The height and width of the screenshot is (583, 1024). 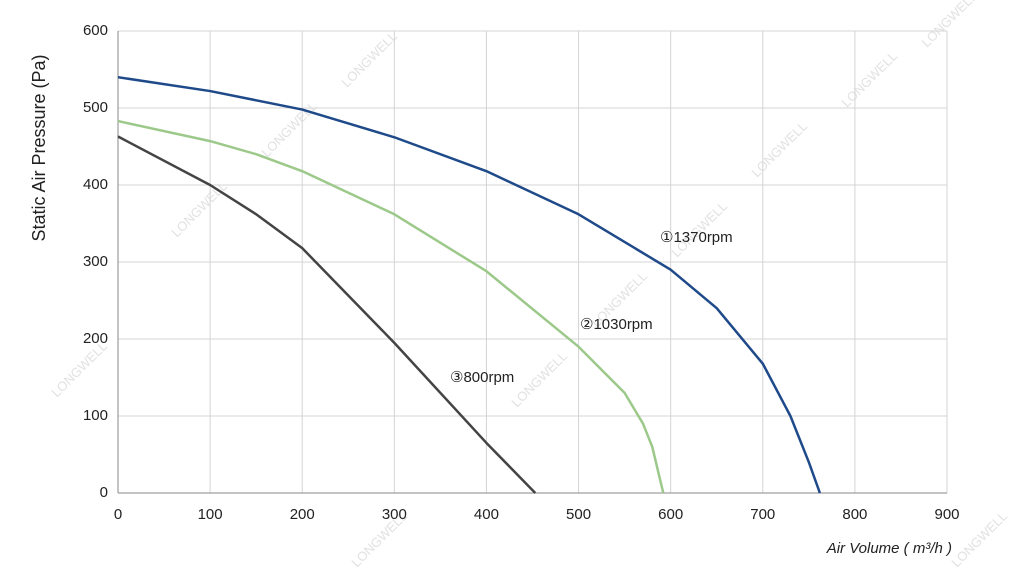 I want to click on series-label: ①1370rpm, so click(x=696, y=237).